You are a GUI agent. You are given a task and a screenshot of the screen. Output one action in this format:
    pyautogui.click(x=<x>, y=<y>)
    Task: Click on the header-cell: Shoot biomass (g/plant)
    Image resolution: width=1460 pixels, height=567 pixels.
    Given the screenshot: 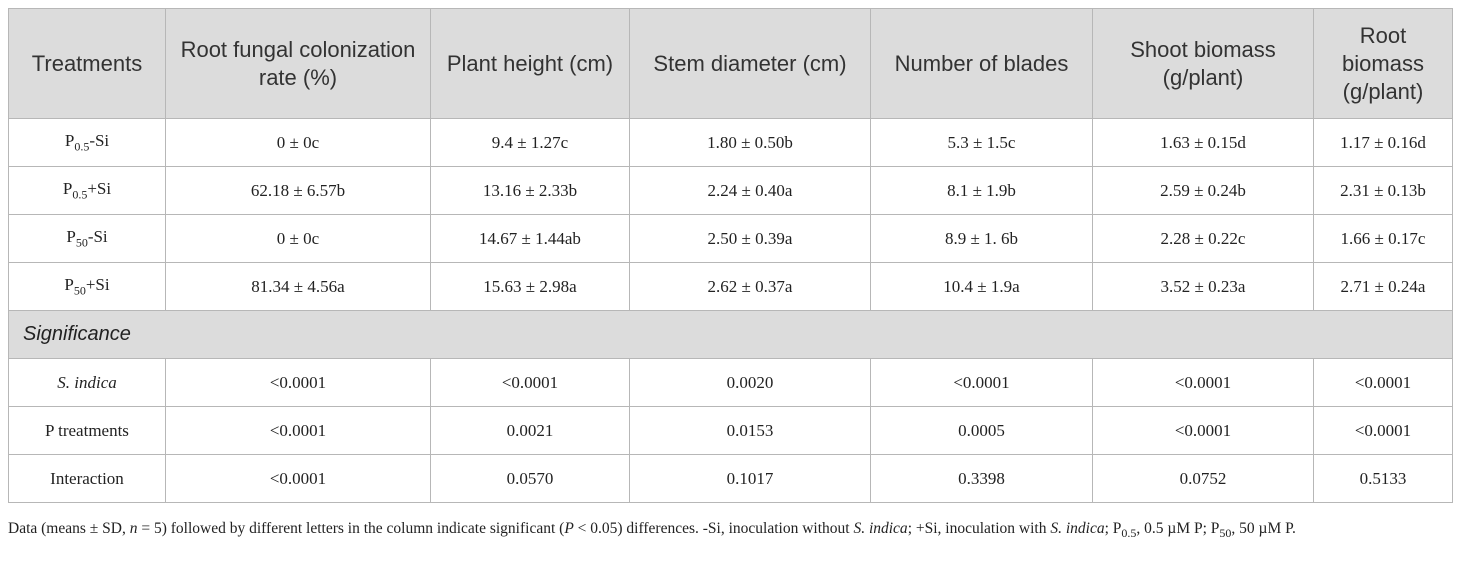 What is the action you would take?
    pyautogui.click(x=1203, y=63)
    